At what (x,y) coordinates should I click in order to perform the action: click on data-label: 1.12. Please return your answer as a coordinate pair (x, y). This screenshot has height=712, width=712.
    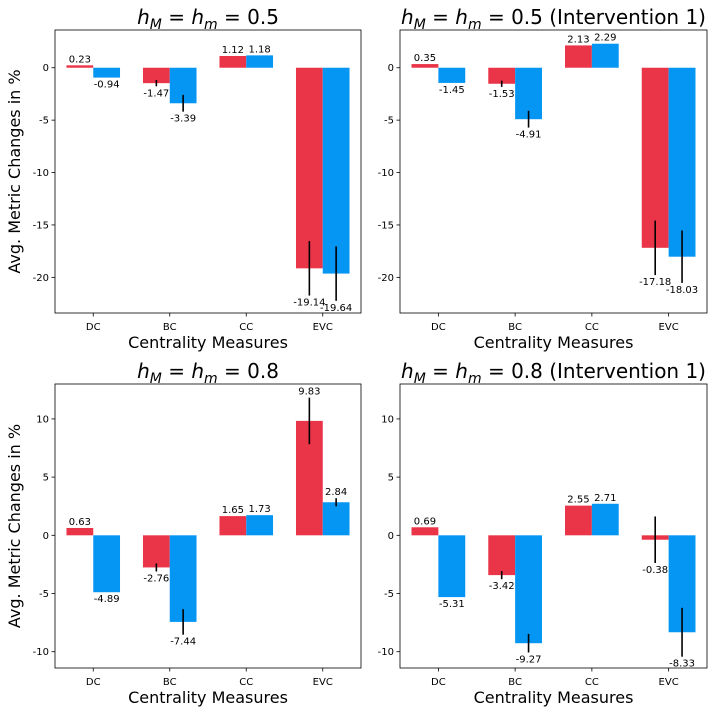
    Looking at the image, I should click on (233, 50).